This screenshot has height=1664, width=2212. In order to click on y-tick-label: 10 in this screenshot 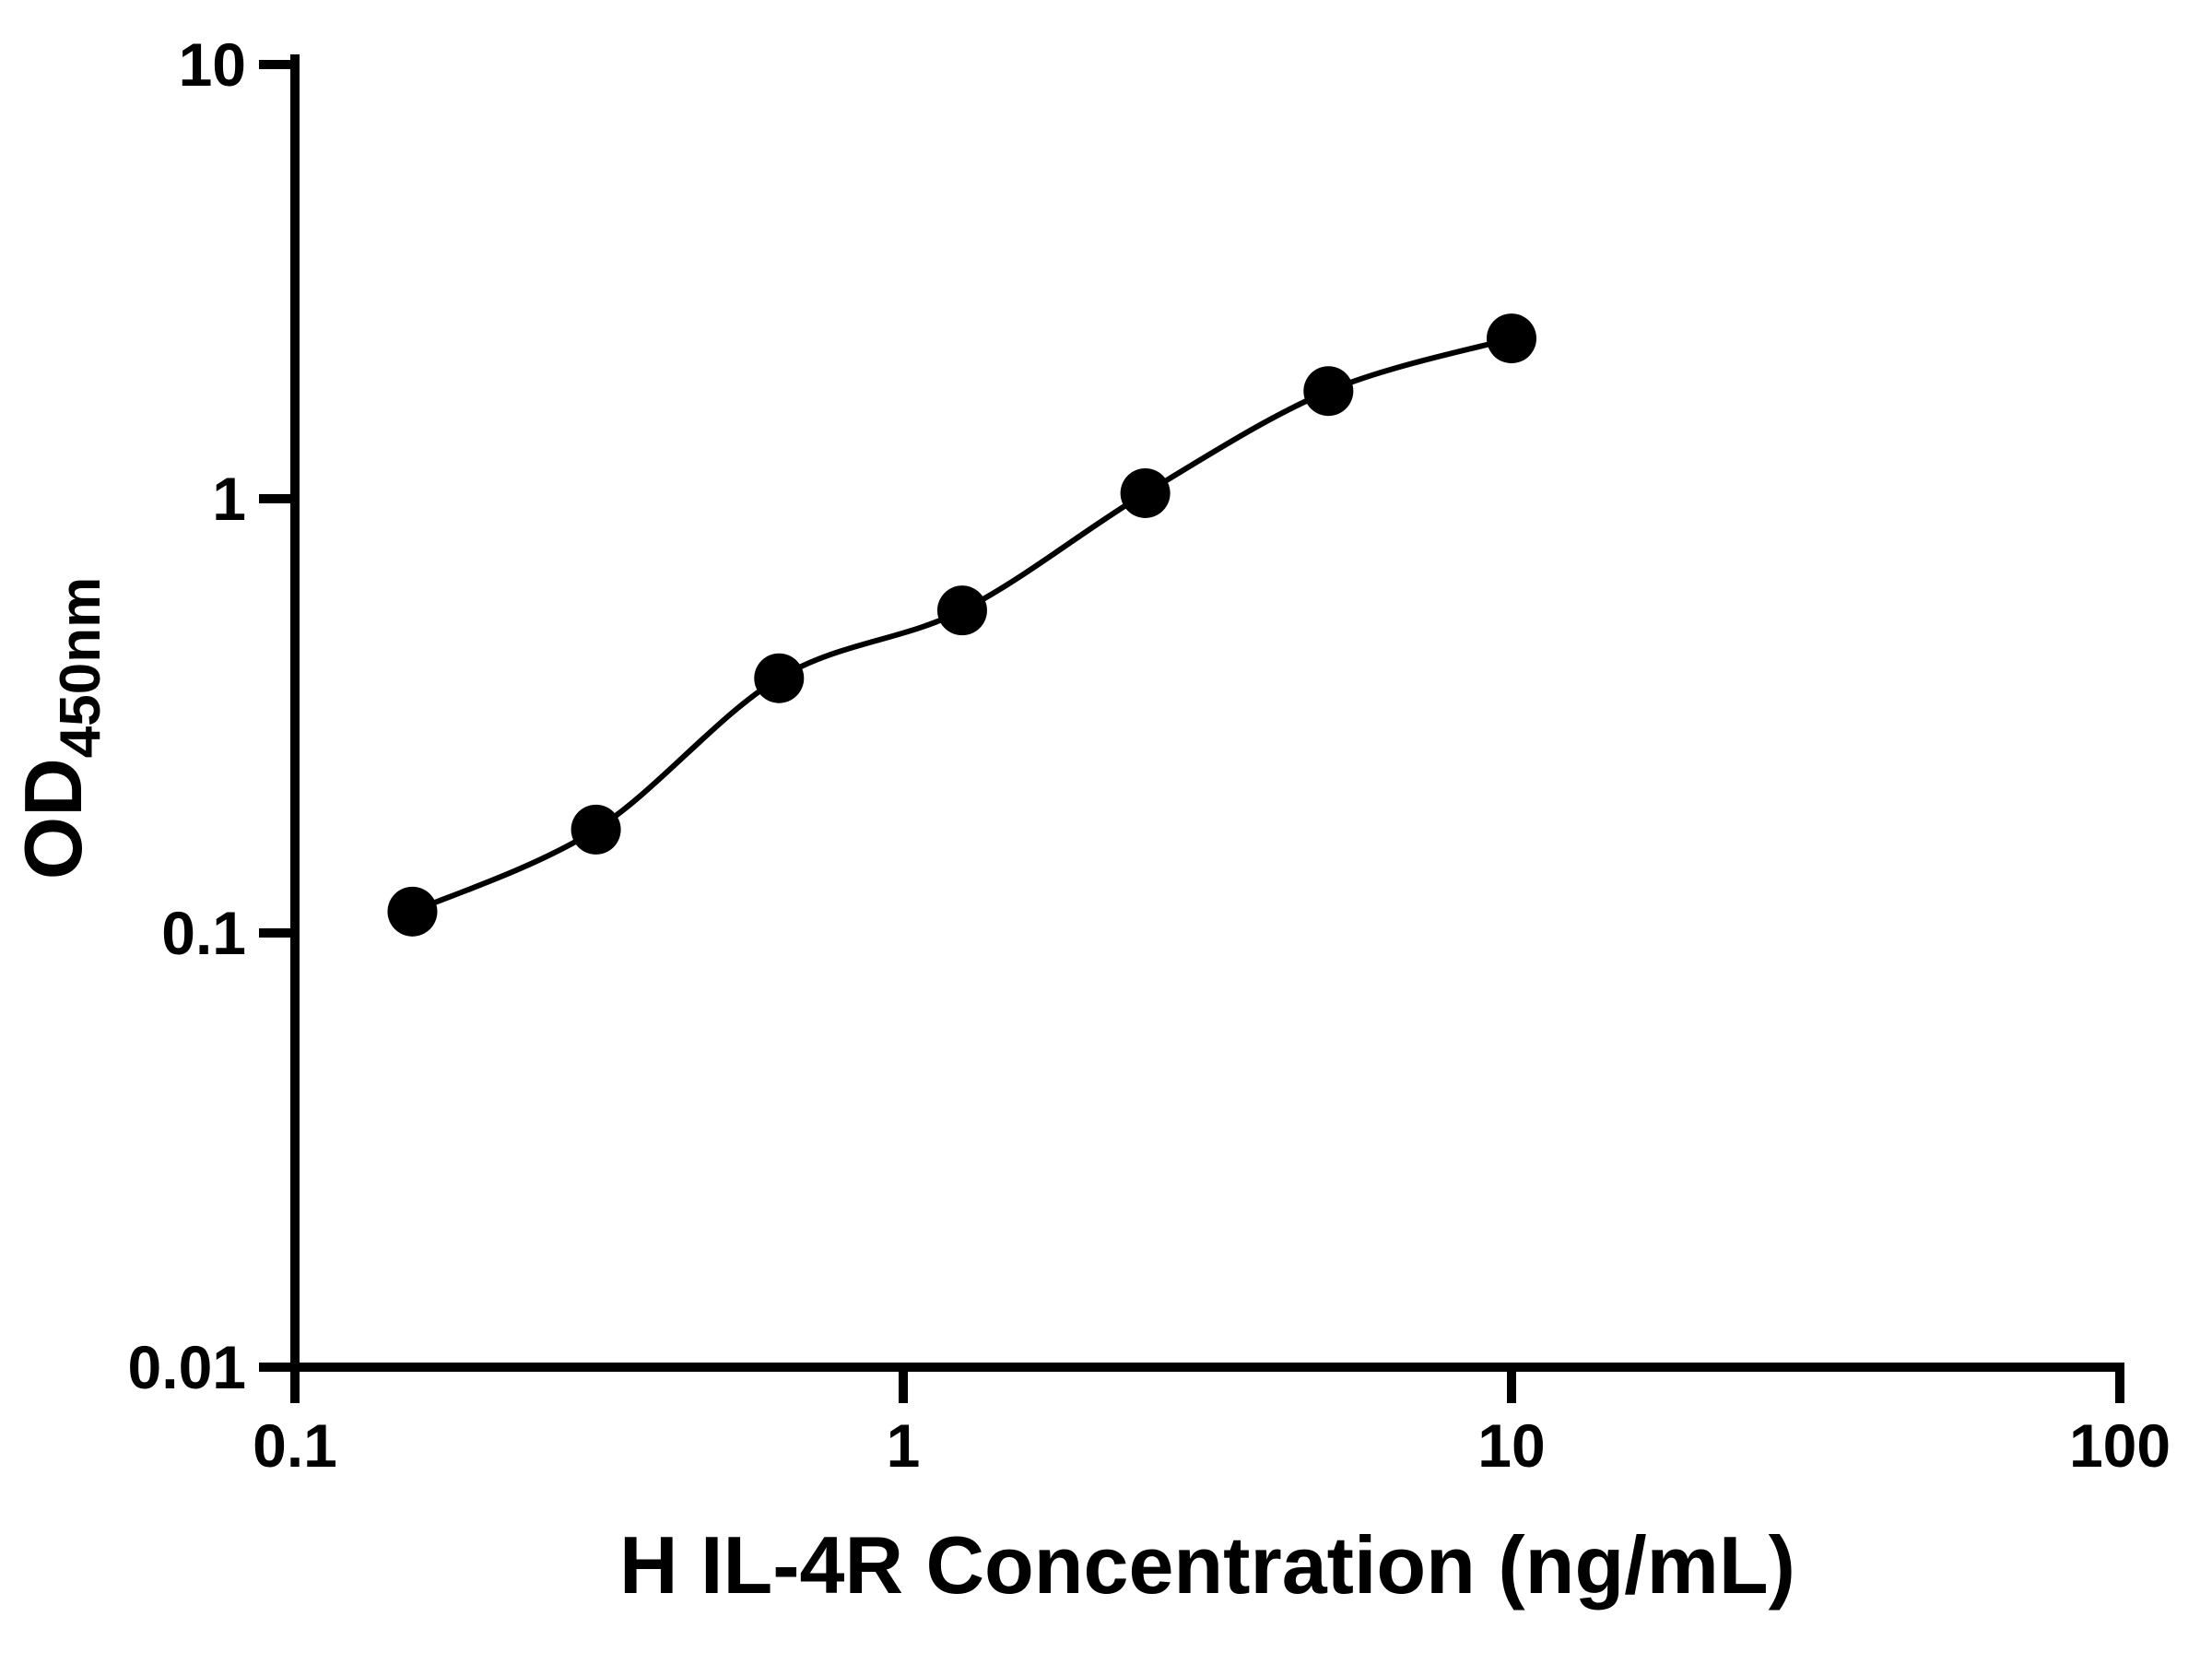, I will do `click(212, 64)`.